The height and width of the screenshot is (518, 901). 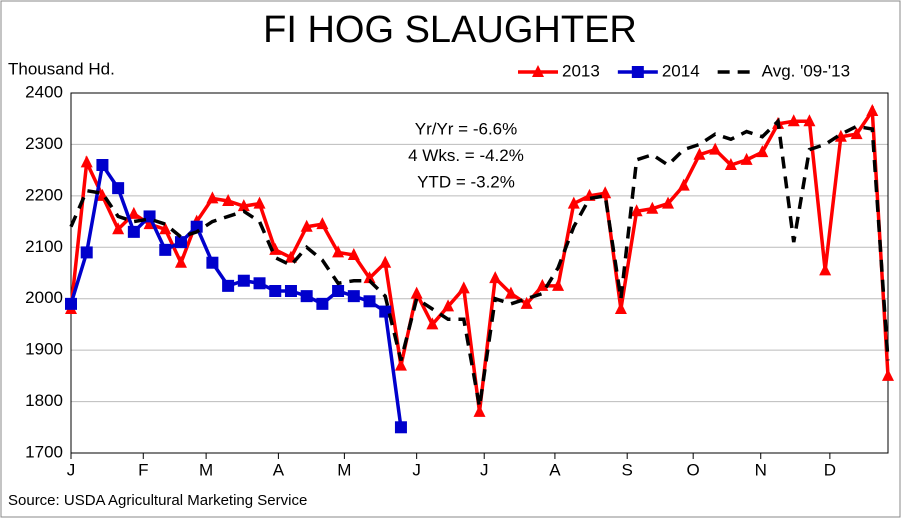 What do you see at coordinates (466, 181) in the screenshot?
I see `annotation: YTD = -3.2%` at bounding box center [466, 181].